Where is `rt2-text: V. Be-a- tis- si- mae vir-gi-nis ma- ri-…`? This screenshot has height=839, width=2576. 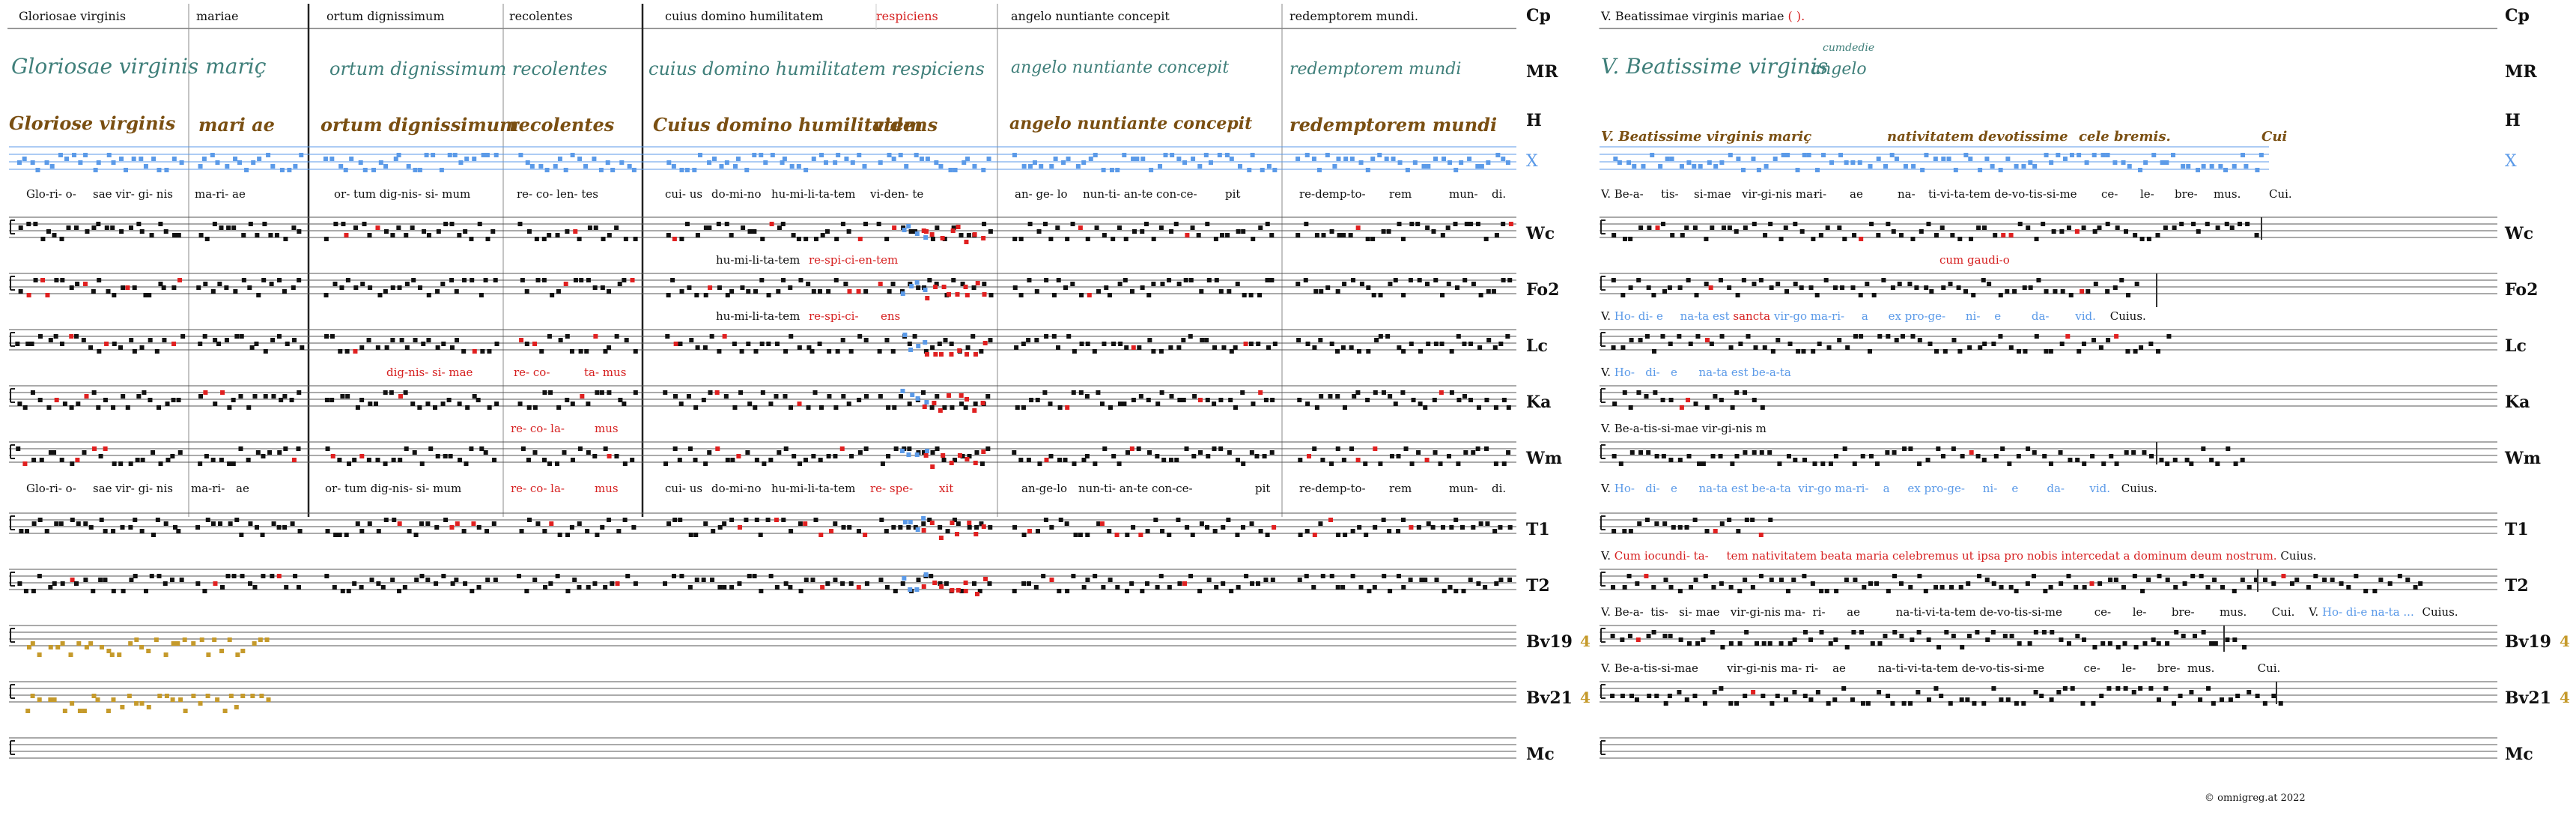 rt2-text: V. Be-a- tis- si- mae vir-gi-nis ma- ri-… is located at coordinates (1948, 612).